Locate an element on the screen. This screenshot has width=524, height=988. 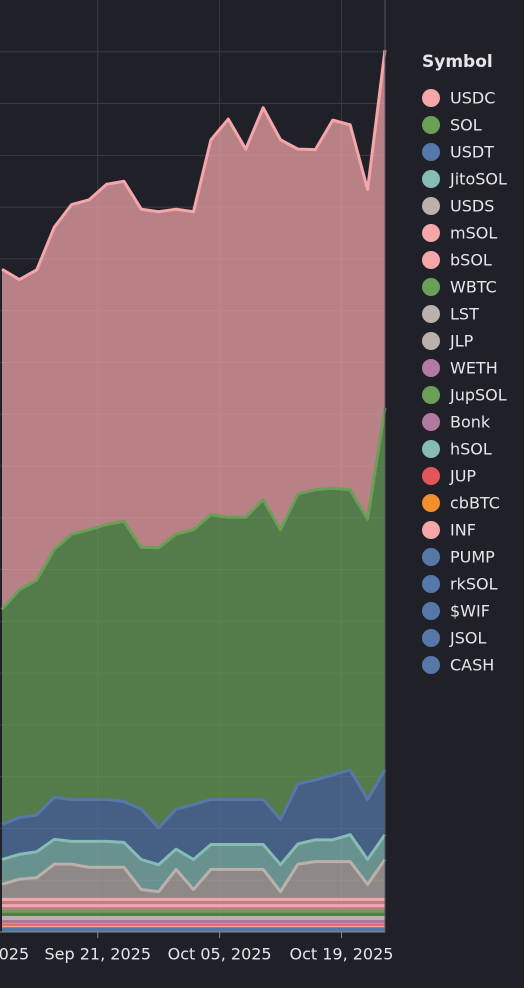
legend-label: JSOL is located at coordinates (467, 638).